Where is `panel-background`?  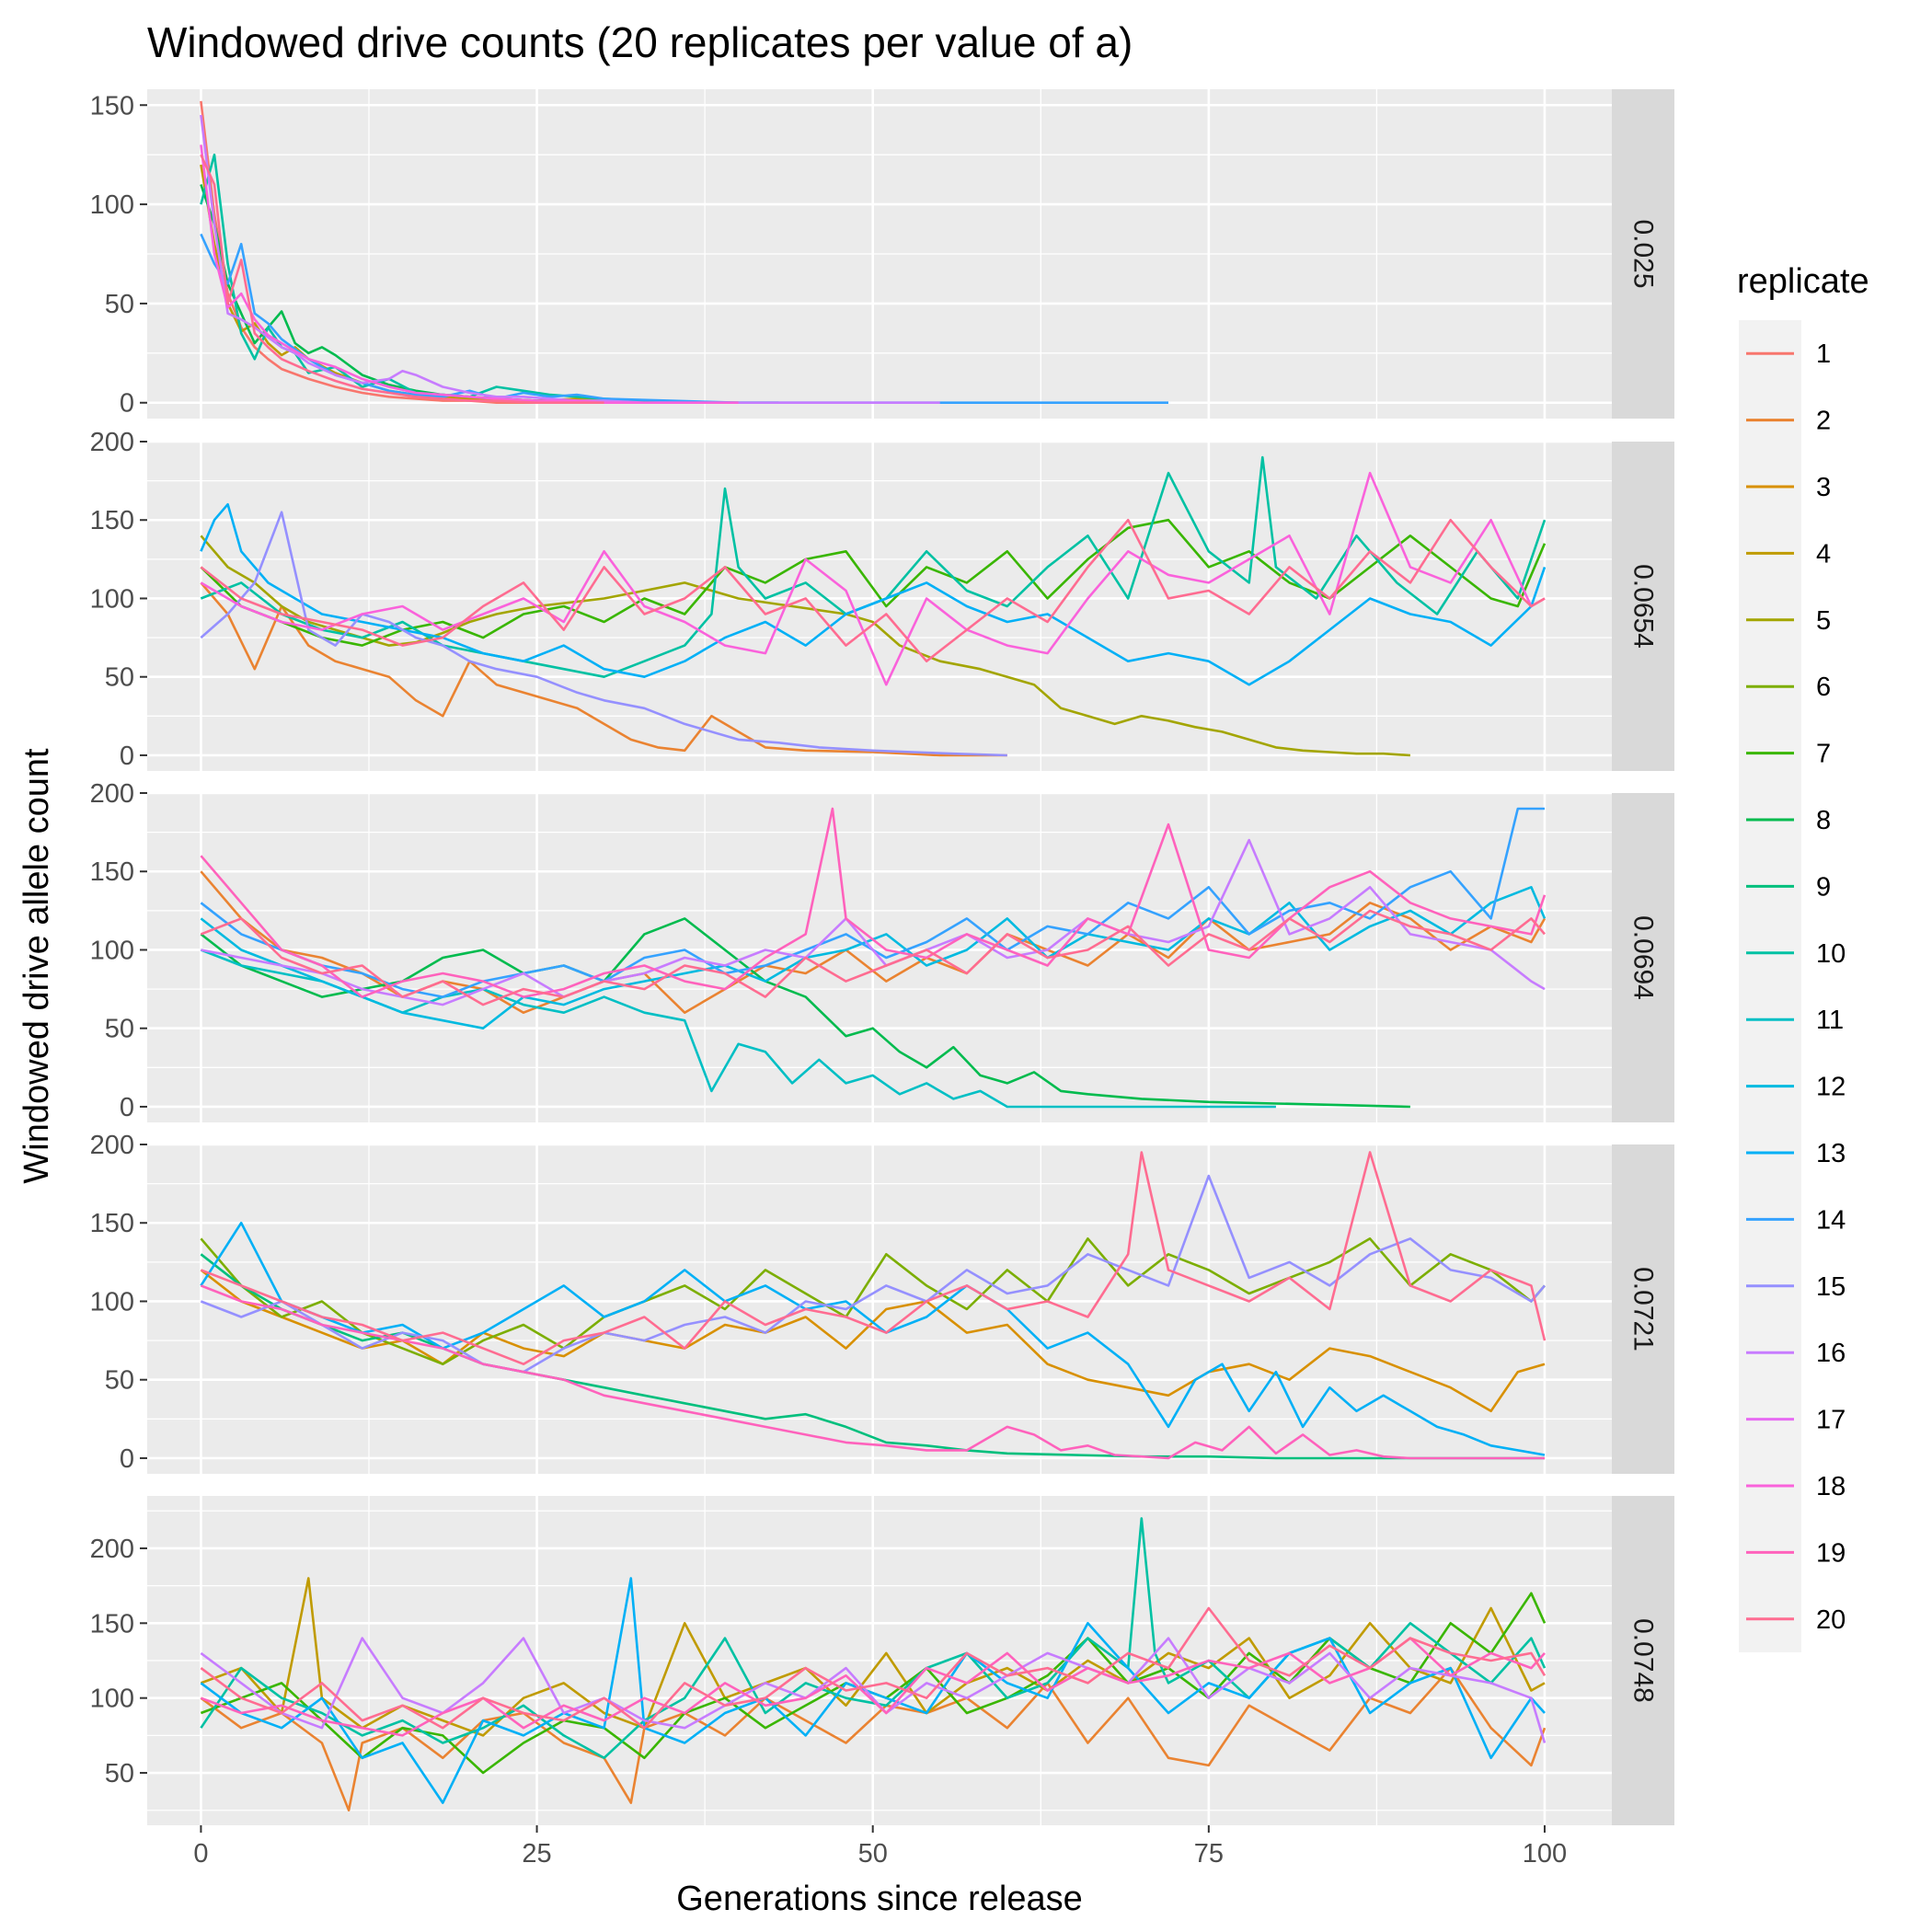 panel-background is located at coordinates (879, 1309).